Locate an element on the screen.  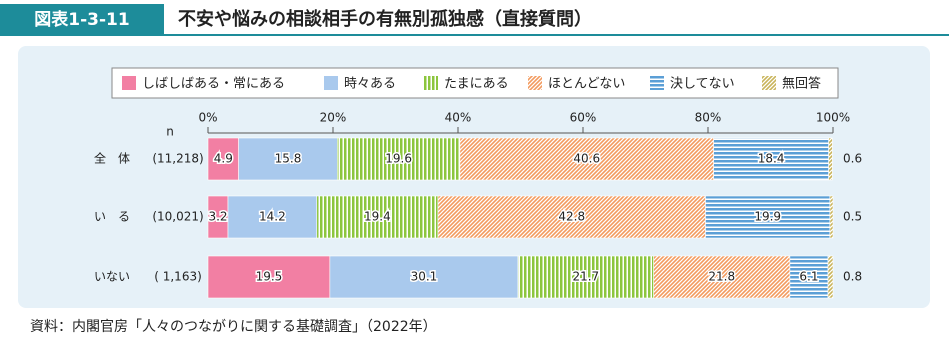
legend-label: 決してない is located at coordinates (702, 84).